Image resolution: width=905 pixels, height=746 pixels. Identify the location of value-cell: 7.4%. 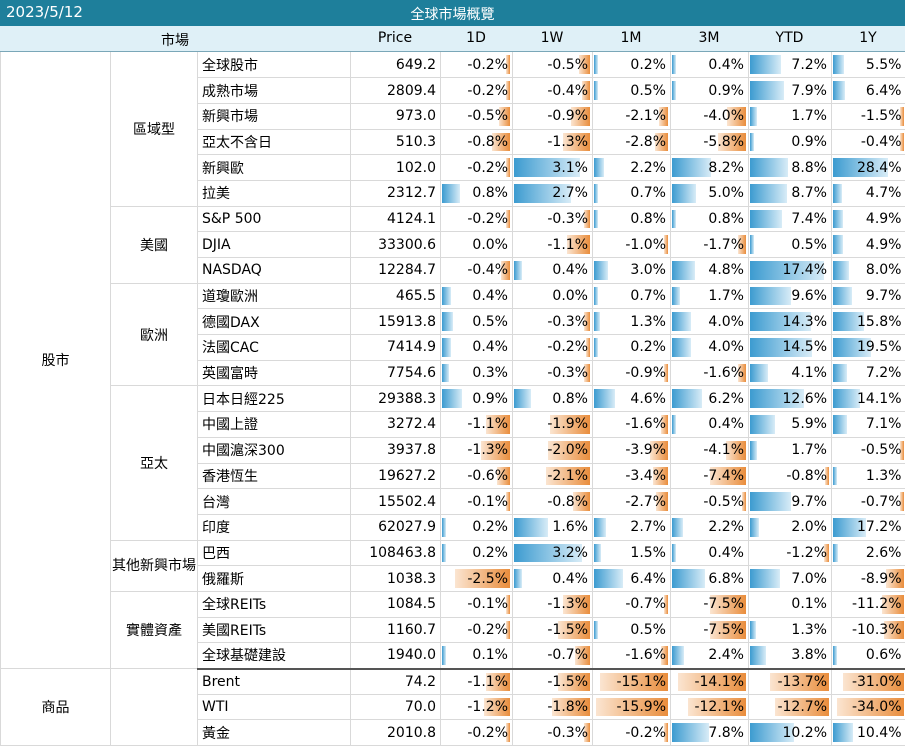
(790, 219).